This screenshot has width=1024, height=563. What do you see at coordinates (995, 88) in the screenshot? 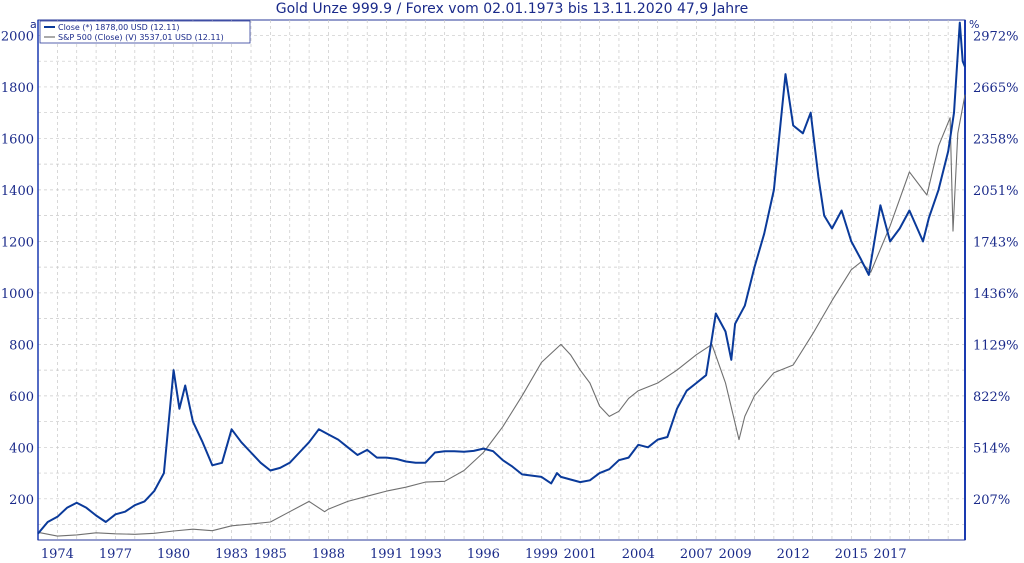
I see `y-right-tick-label: 2665%` at bounding box center [995, 88].